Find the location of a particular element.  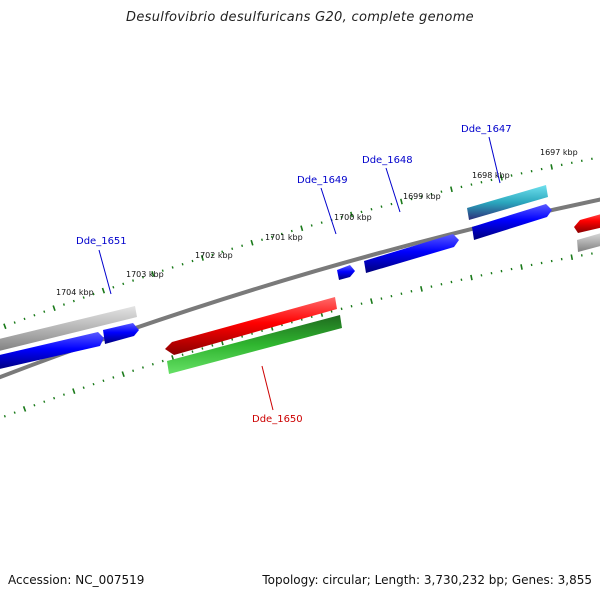

inner-features is located at coordinates (253, 335).